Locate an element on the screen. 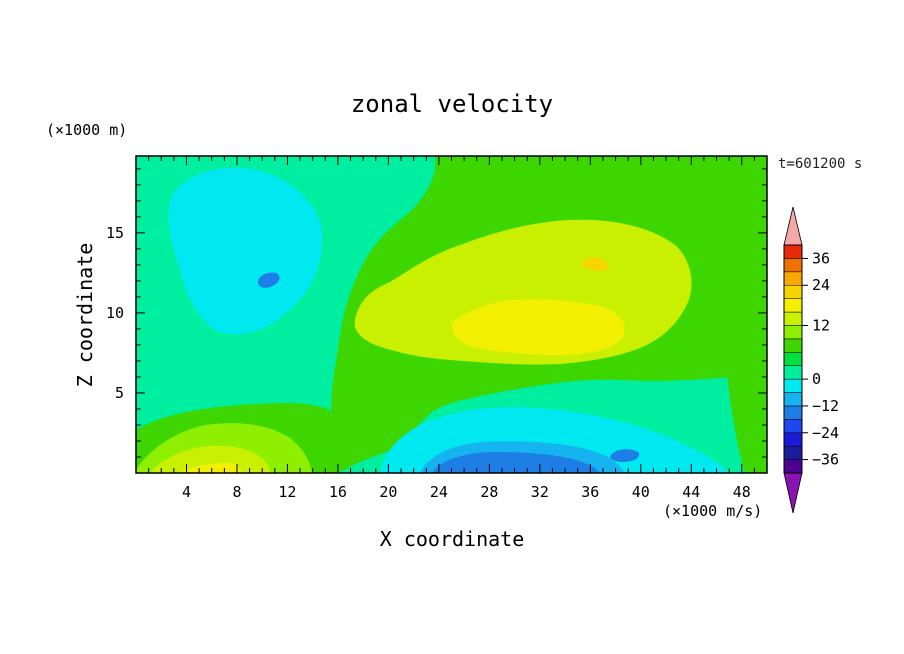  colorbar-under-arrow is located at coordinates (793, 493).